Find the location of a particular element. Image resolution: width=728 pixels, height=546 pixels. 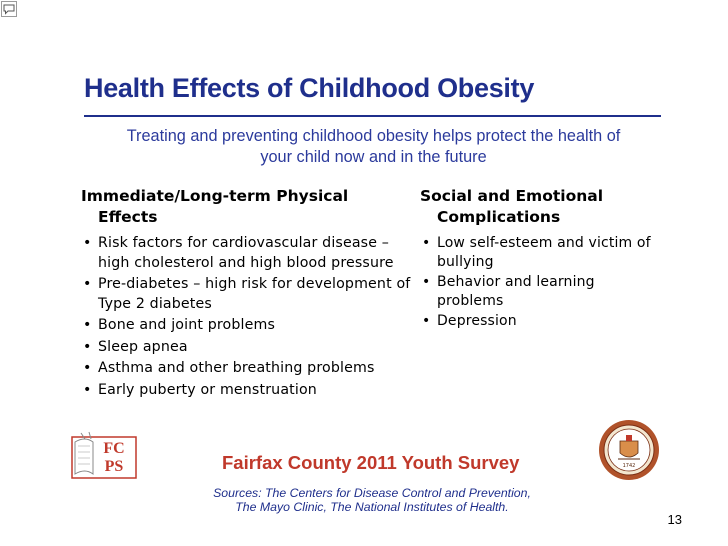

social-emotional-heading: Social and Emotional Complications is located at coordinates (512, 206).